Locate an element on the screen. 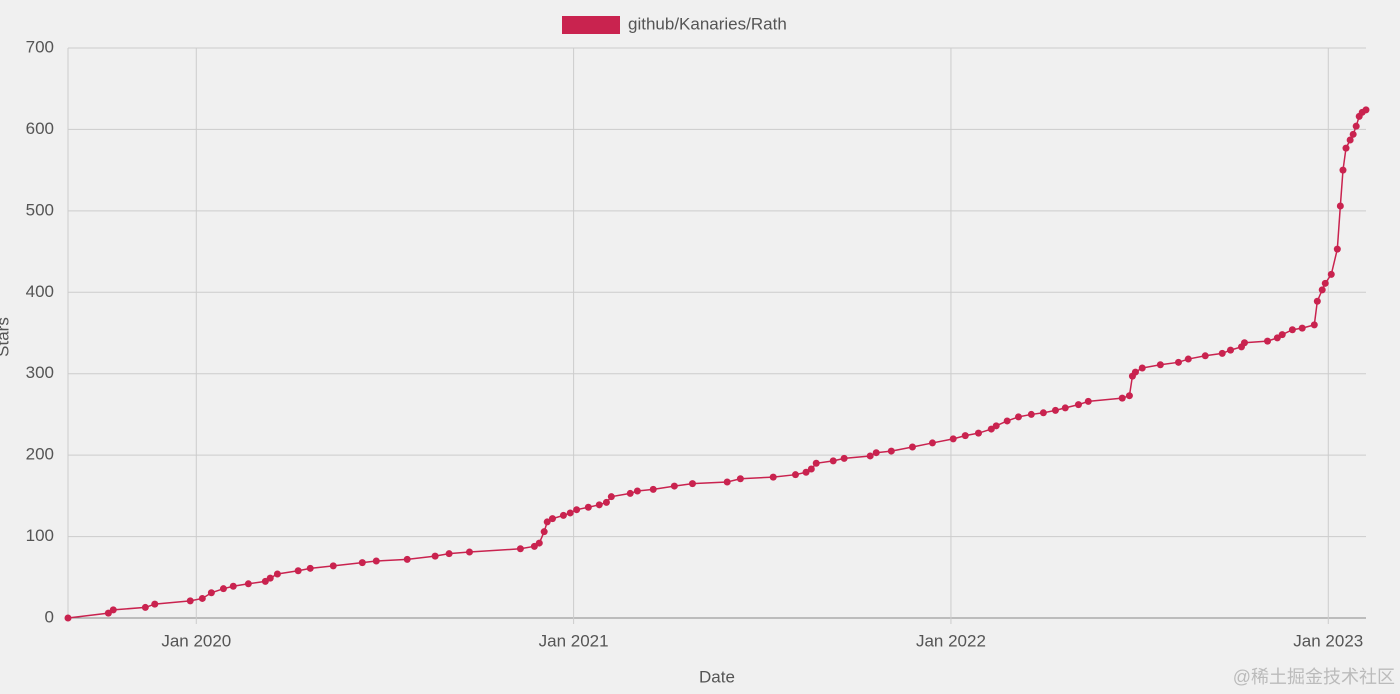 Image resolution: width=1400 pixels, height=694 pixels. x-axis-label: Date is located at coordinates (717, 676).